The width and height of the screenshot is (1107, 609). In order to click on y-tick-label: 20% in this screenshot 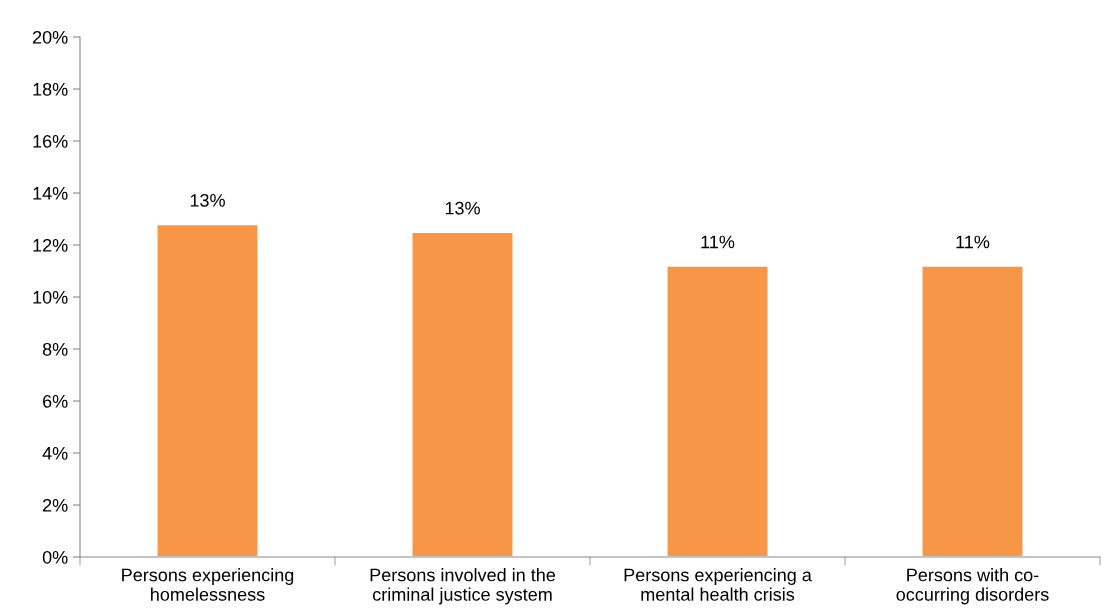, I will do `click(50, 37)`.